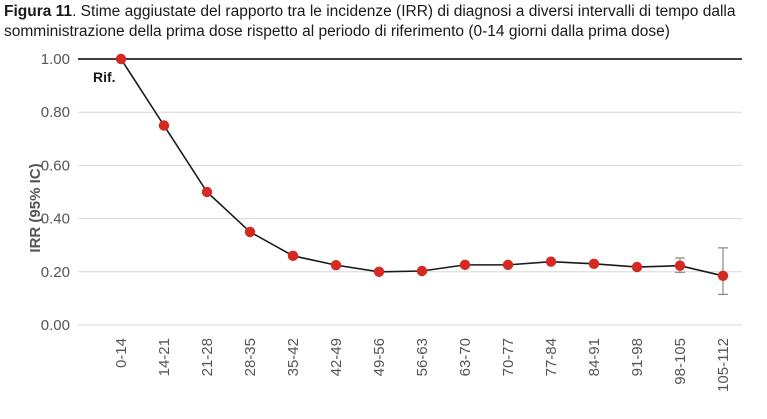 The image size is (767, 419). Describe the element at coordinates (637, 357) in the screenshot. I see `x-tick-label: 91-98` at that location.